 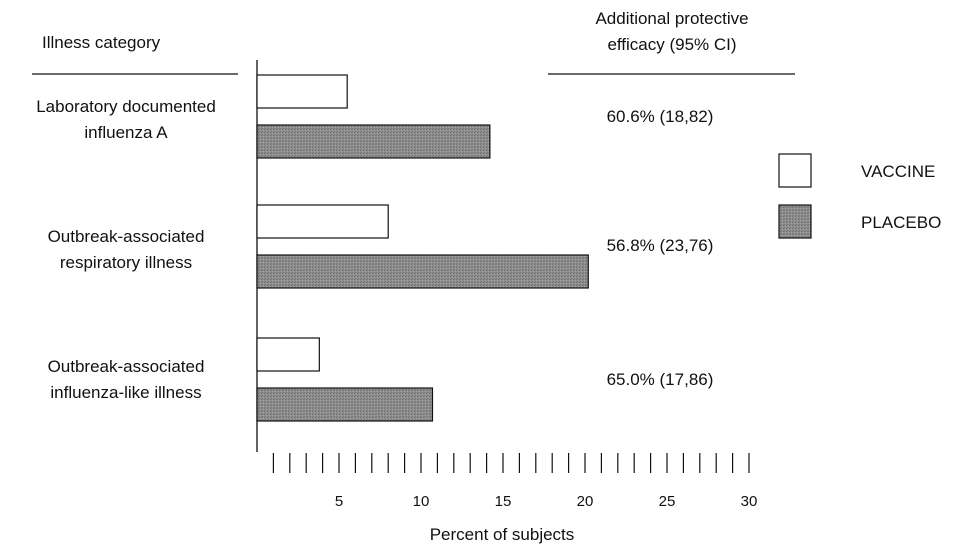 What do you see at coordinates (660, 116) in the screenshot?
I see `efficacy-value: 60.6% (18,82)` at bounding box center [660, 116].